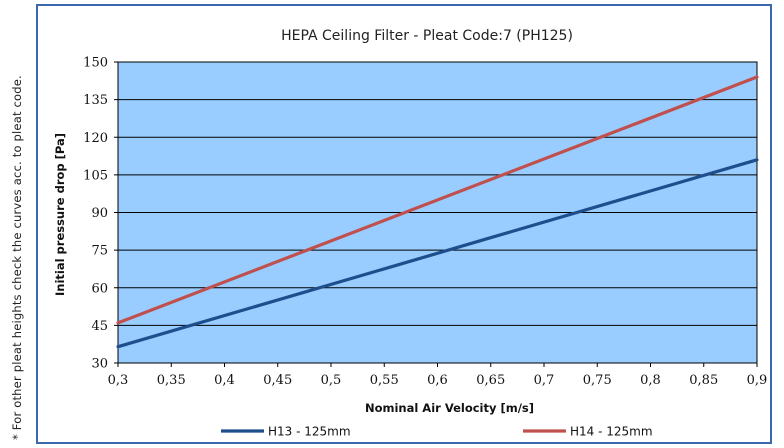 The width and height of the screenshot is (784, 448). I want to click on y-tick-label: 135, so click(95, 100).